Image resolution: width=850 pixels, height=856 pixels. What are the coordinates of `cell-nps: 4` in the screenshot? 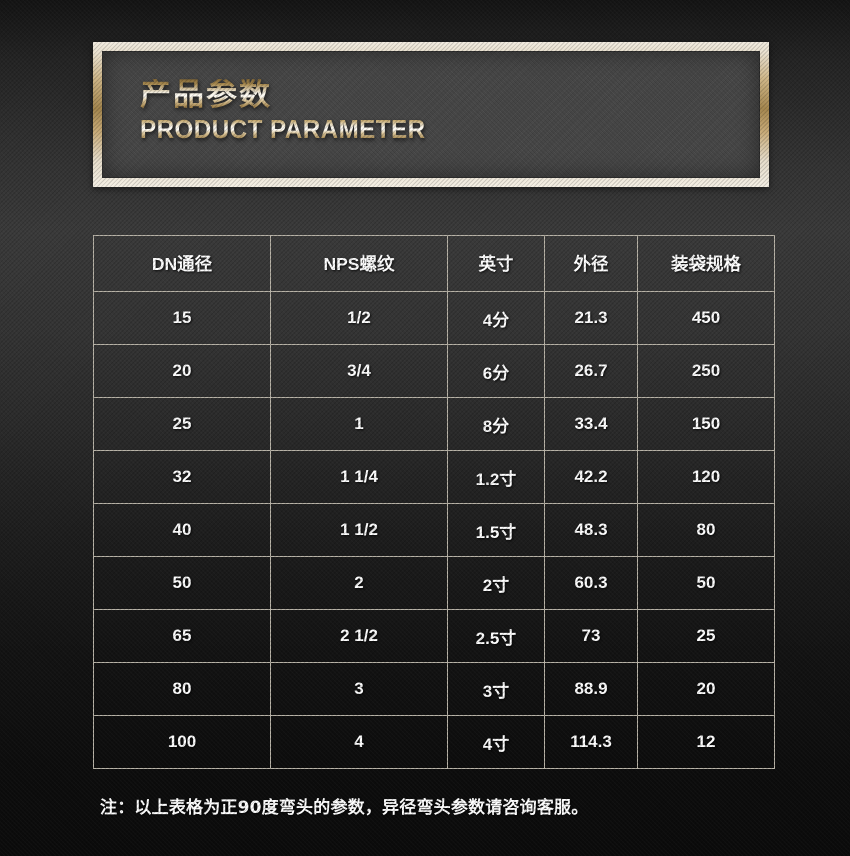 It's located at (359, 742).